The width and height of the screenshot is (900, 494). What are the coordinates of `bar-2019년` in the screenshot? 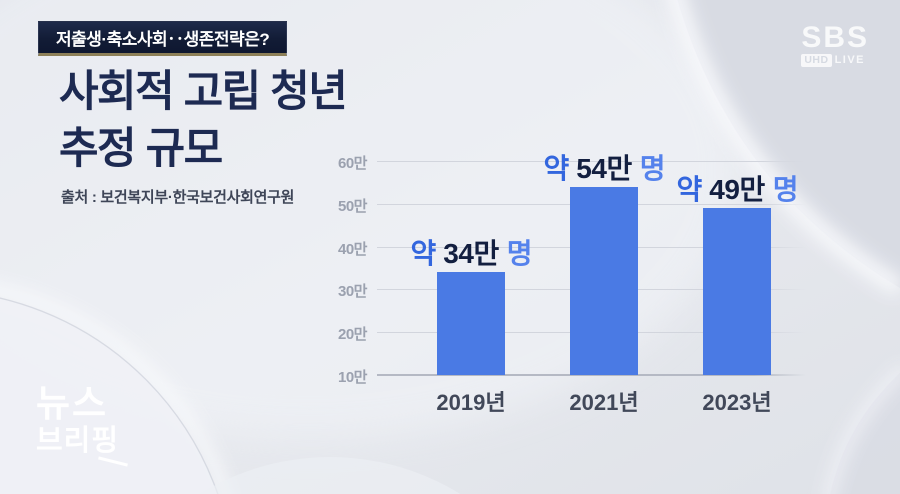 It's located at (471, 323).